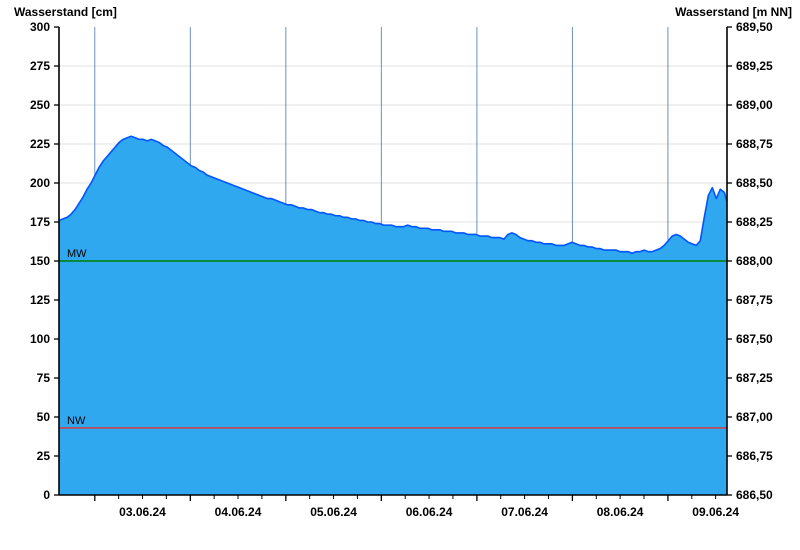 This screenshot has width=800, height=550. I want to click on left-axis-title: Wasserstand [cm], so click(65, 12).